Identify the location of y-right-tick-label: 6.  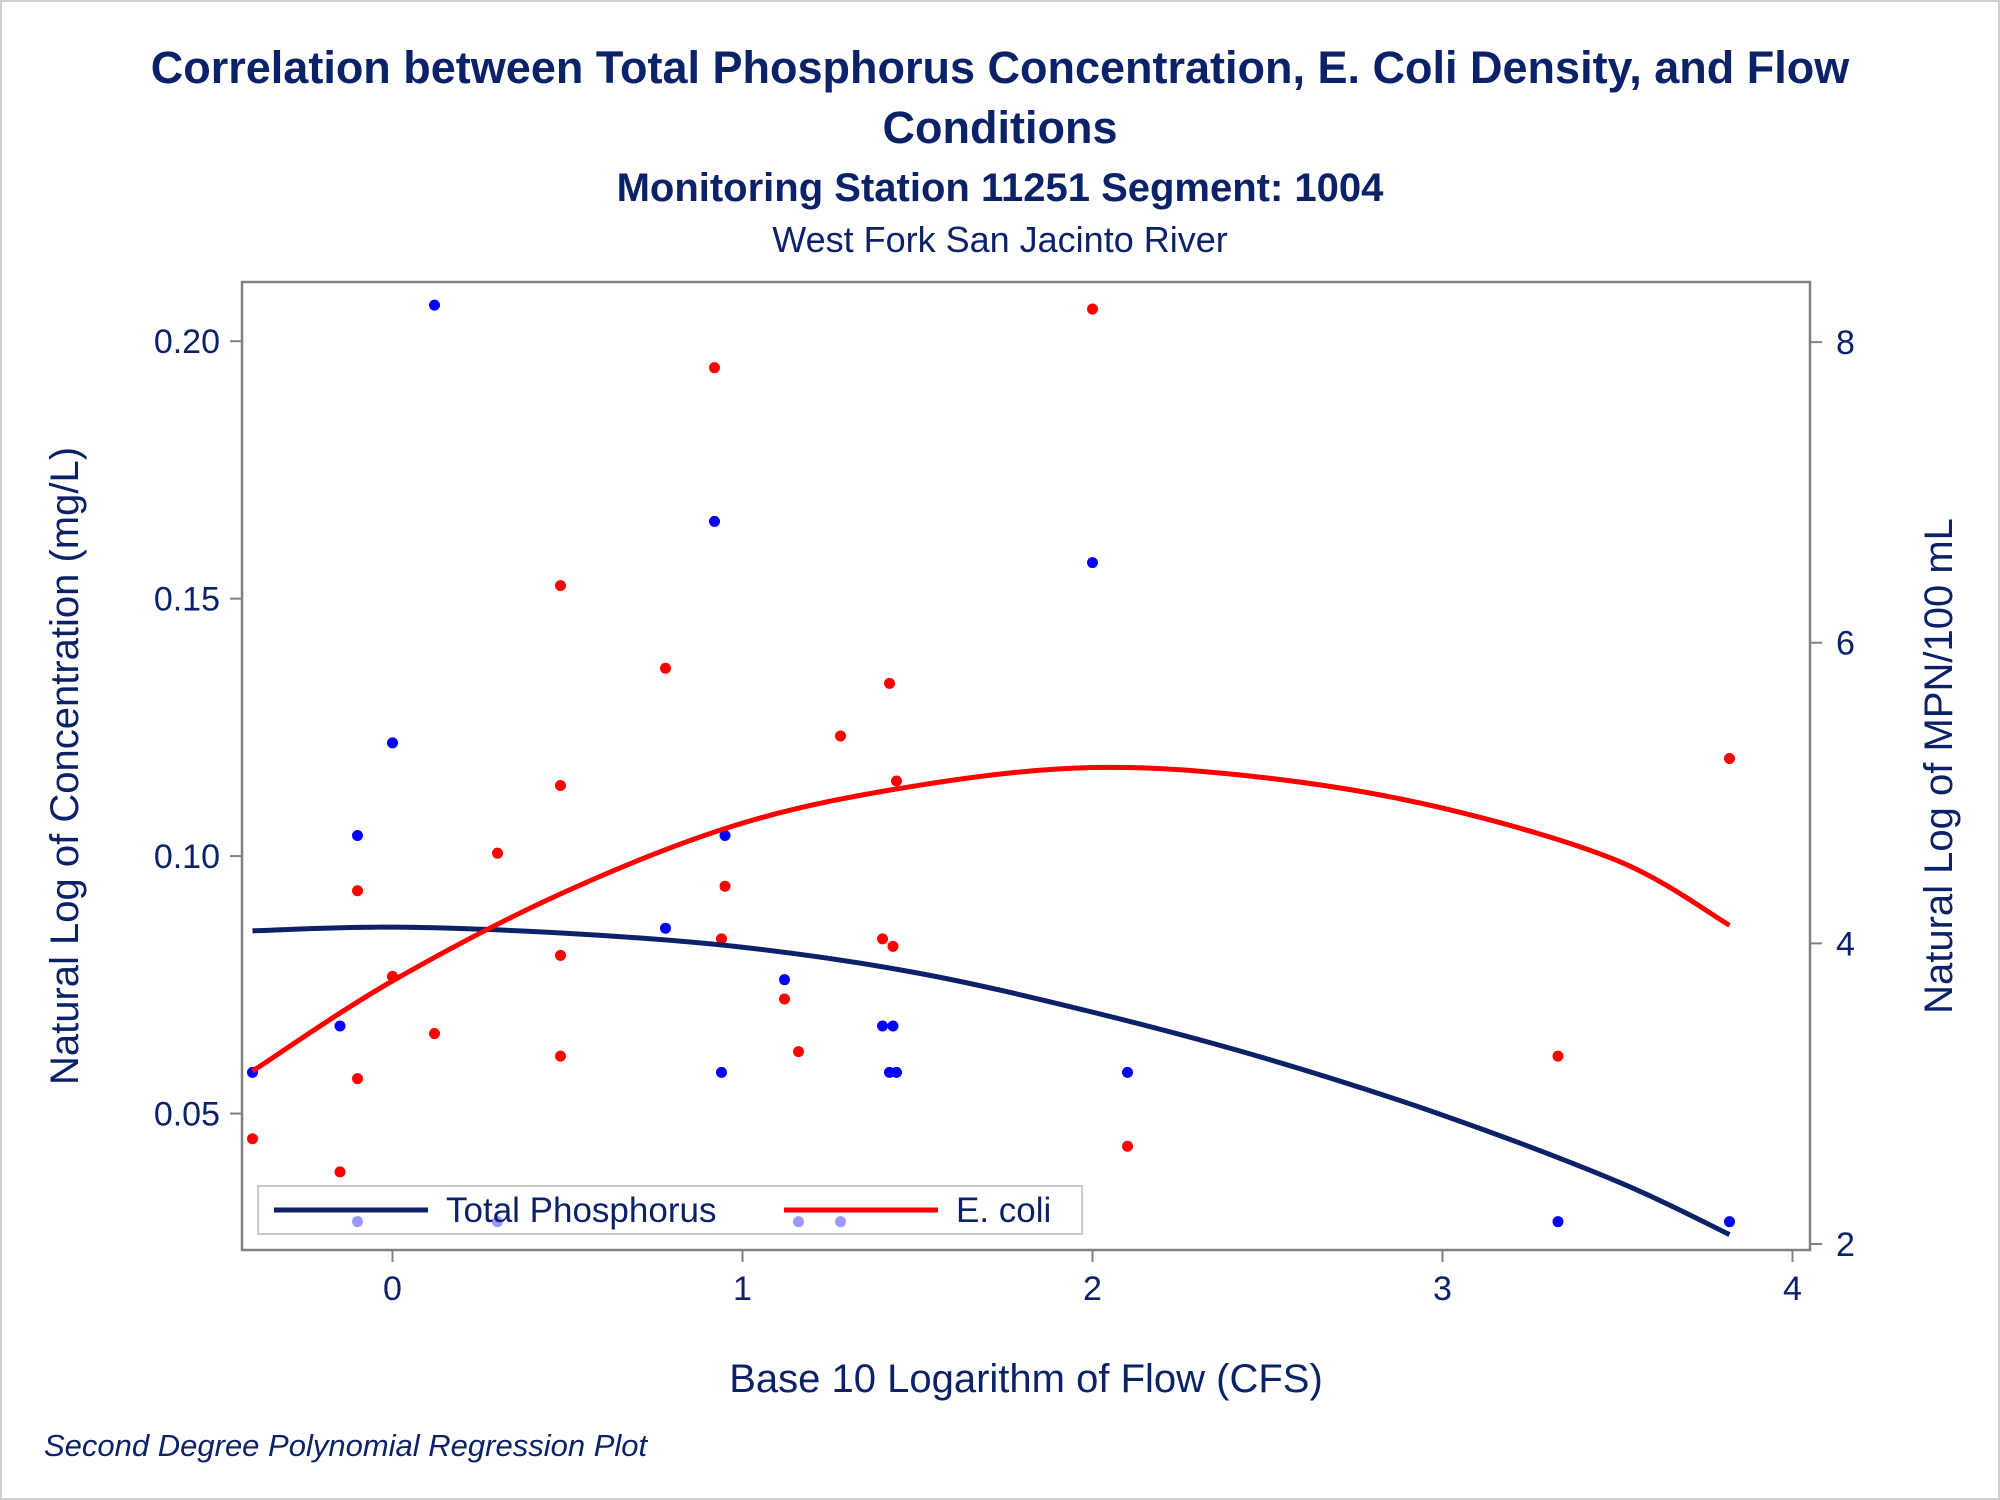
(1845, 644).